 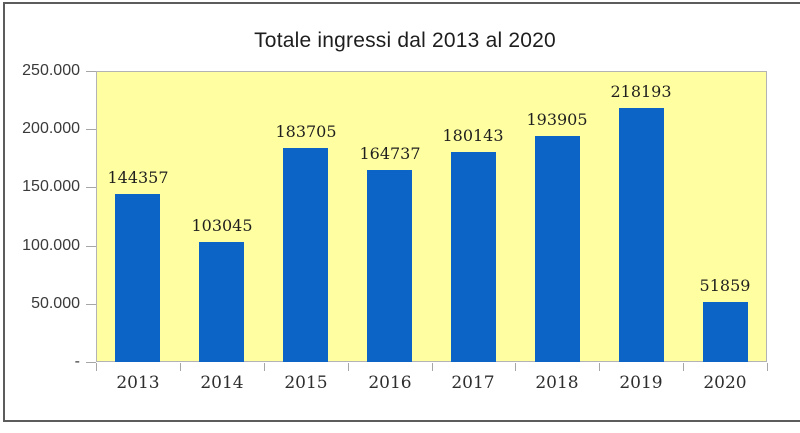 What do you see at coordinates (473, 257) in the screenshot?
I see `bar-2017` at bounding box center [473, 257].